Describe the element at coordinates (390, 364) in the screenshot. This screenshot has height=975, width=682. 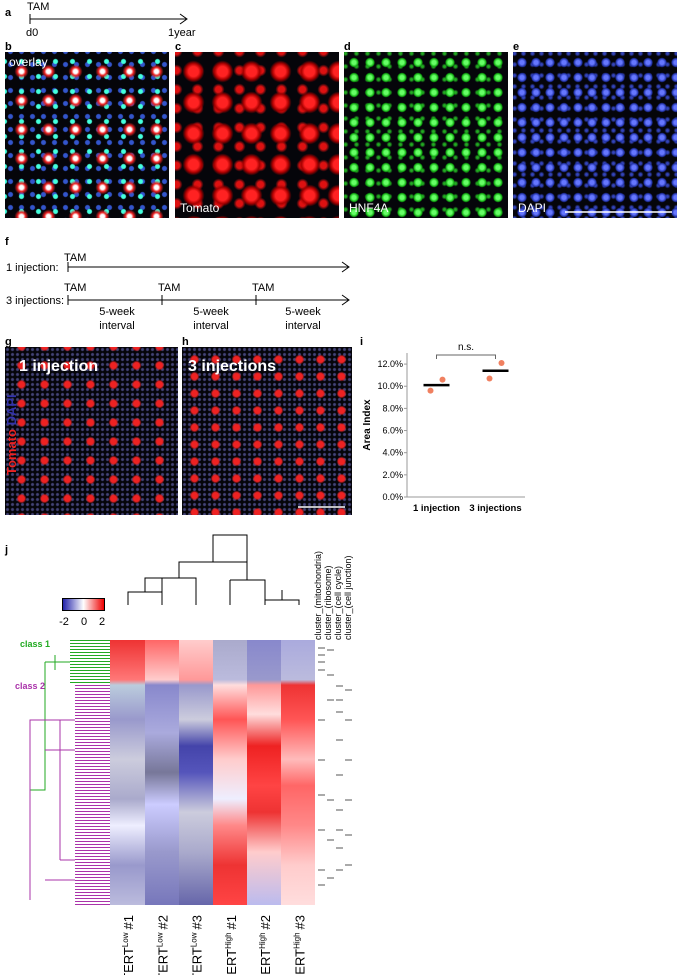
I see `y-tick-label: 12.0%` at that location.